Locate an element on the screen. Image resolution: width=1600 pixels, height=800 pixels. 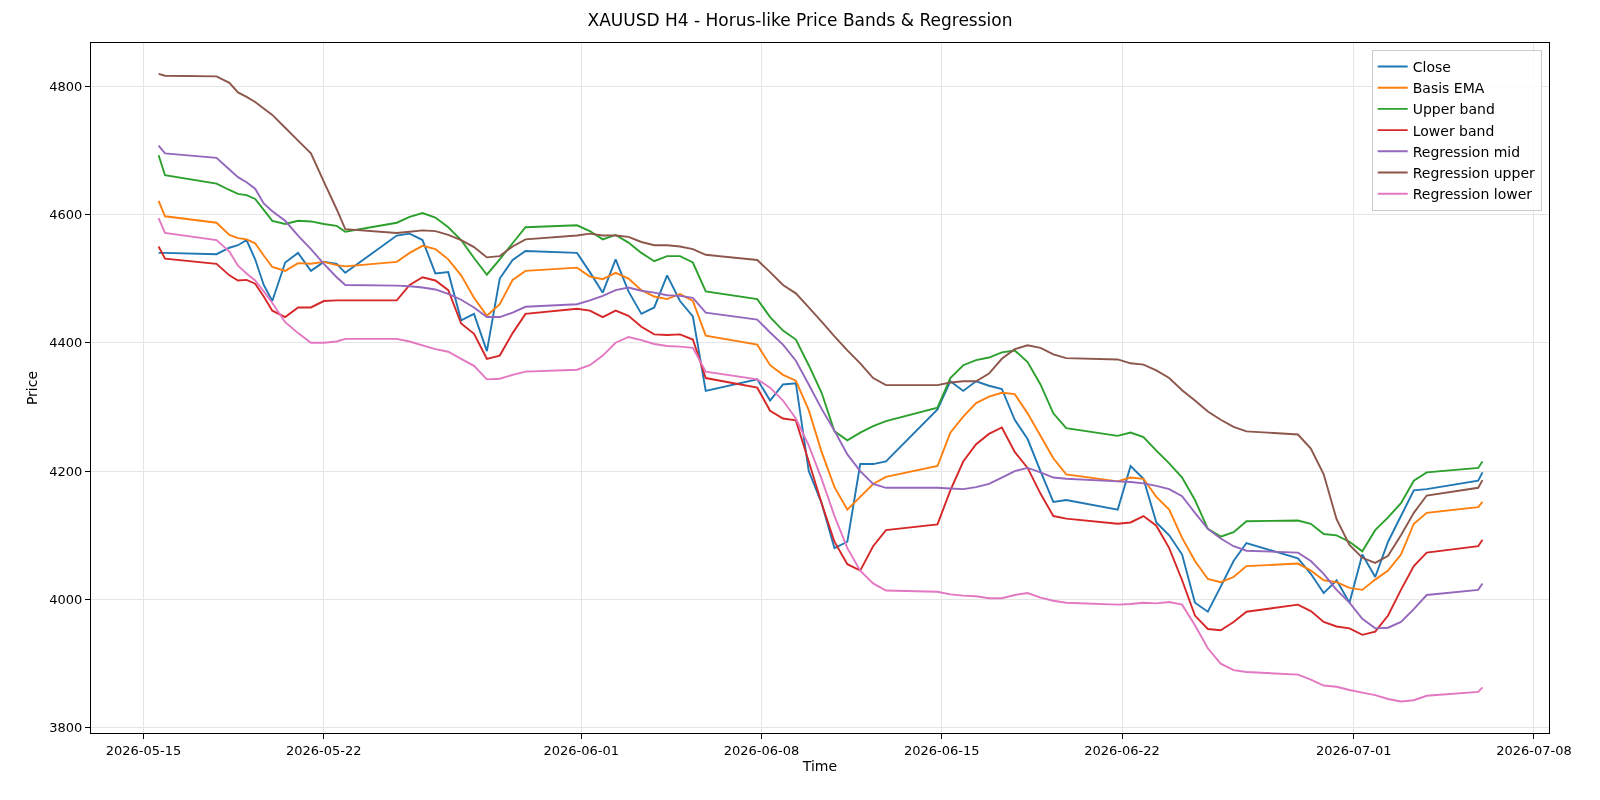
x-tick-label: 2026-05-22 is located at coordinates (324, 750).